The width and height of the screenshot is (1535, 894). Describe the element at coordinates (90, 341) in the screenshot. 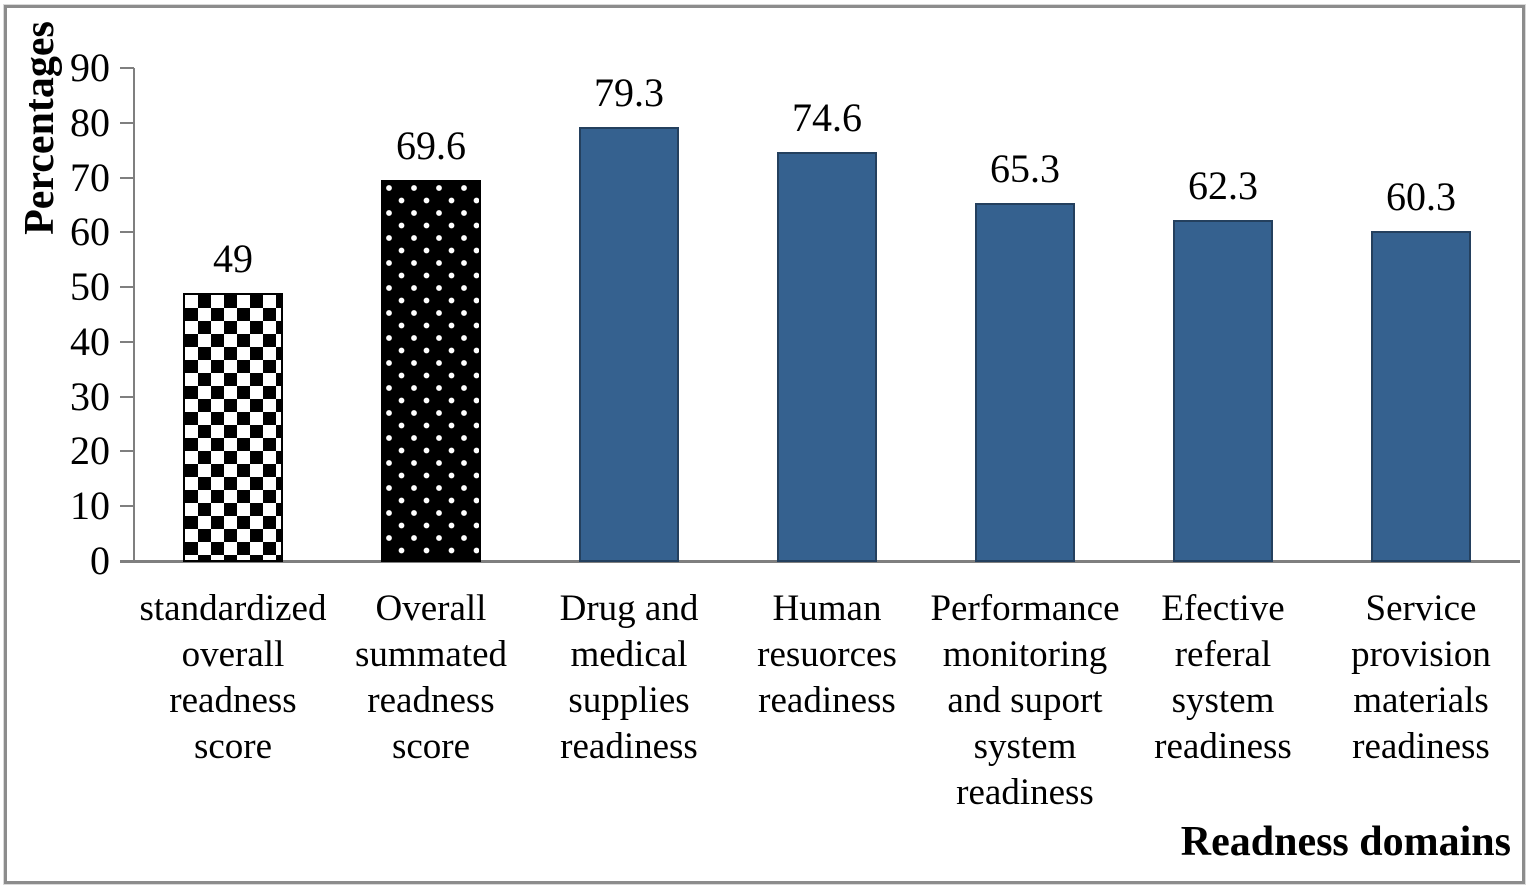

I see `y-tick-label-40: 40` at that location.